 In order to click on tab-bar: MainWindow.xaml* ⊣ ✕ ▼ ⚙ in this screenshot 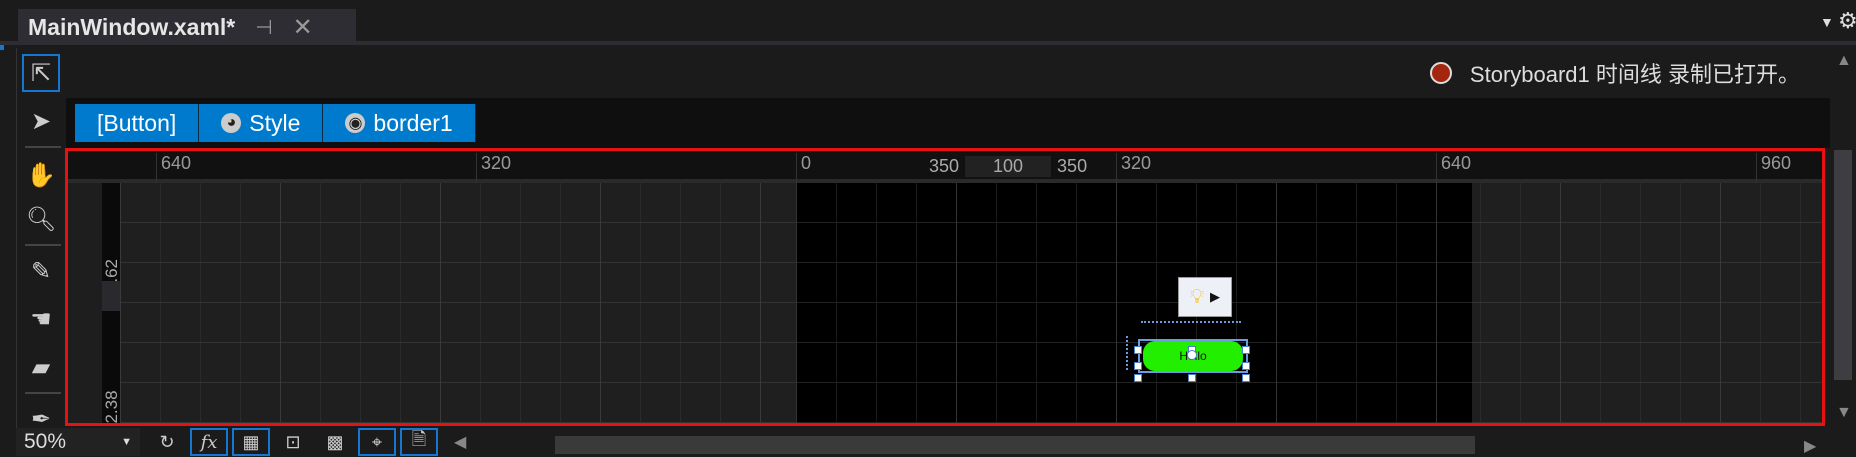, I will do `click(928, 22)`.